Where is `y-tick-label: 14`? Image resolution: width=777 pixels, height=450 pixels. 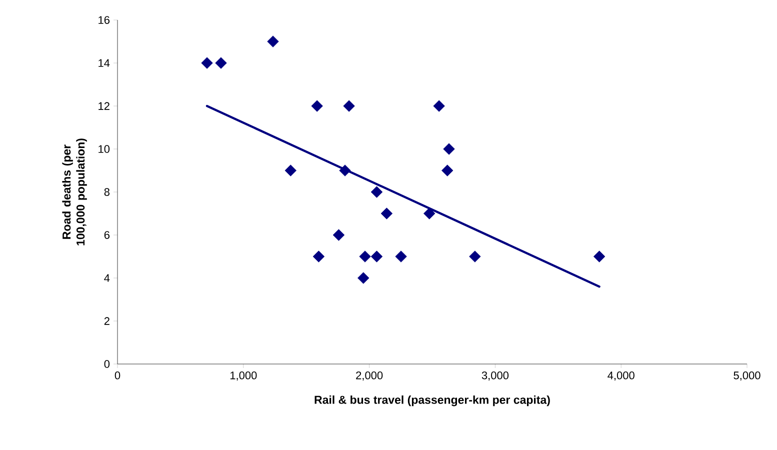
y-tick-label: 14 is located at coordinates (104, 63).